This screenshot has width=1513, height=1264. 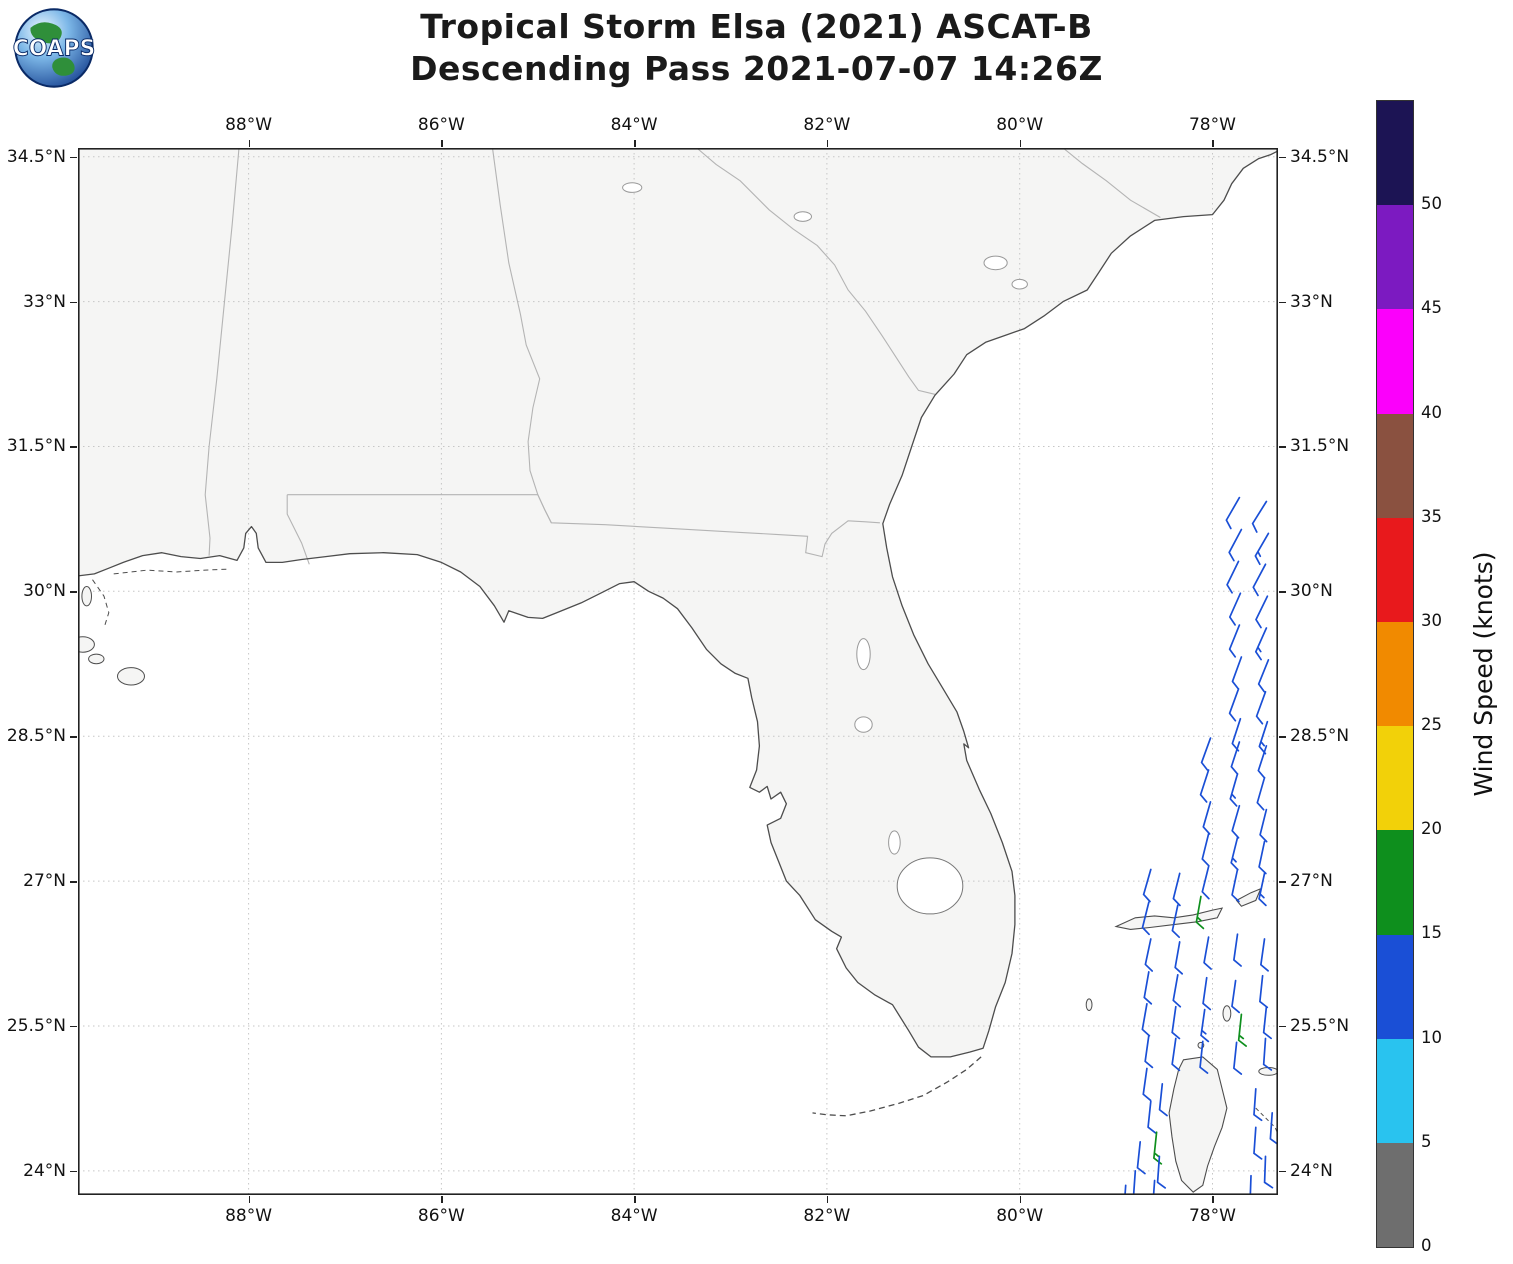 I want to click on x-tick-label-bottom: 82°W, so click(x=827, y=1216).